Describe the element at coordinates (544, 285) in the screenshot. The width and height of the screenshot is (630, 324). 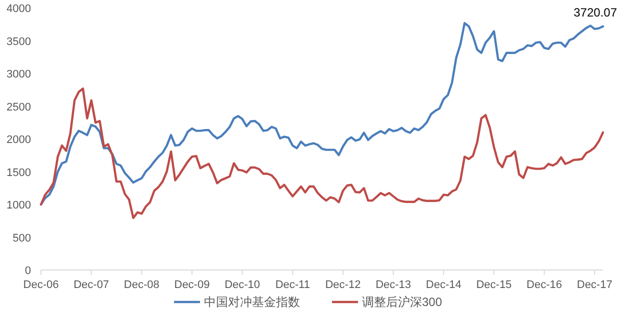
I see `x-tick-label: Dec-16` at that location.